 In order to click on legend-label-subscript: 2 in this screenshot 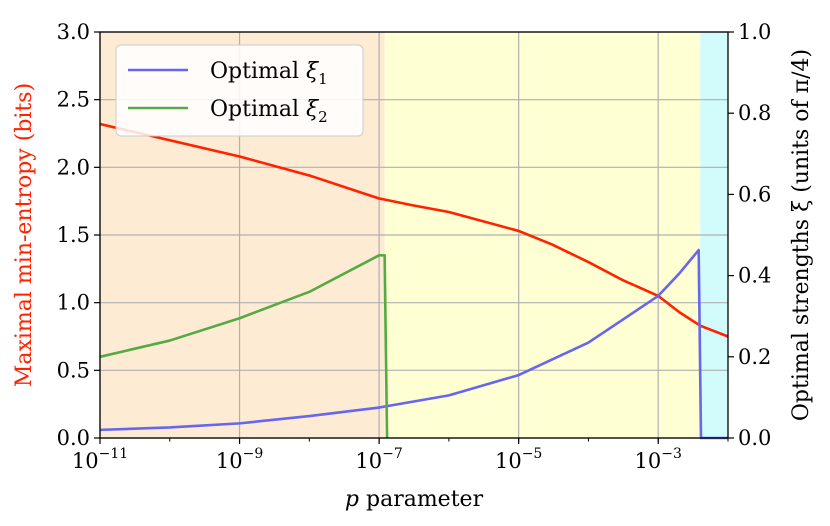, I will do `click(323, 117)`.